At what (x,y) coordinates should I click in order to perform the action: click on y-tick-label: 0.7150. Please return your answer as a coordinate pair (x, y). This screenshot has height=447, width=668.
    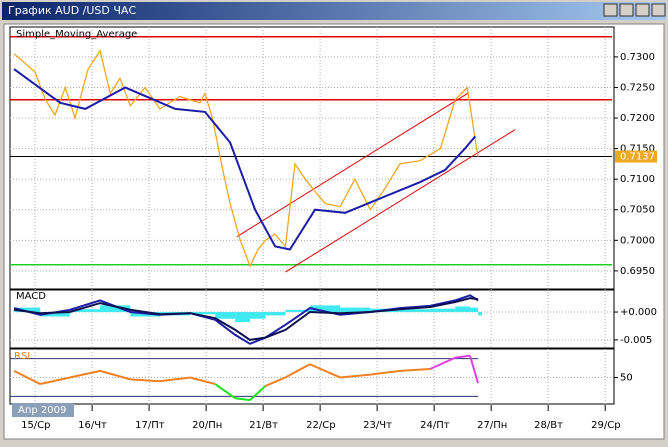
    Looking at the image, I should click on (637, 149).